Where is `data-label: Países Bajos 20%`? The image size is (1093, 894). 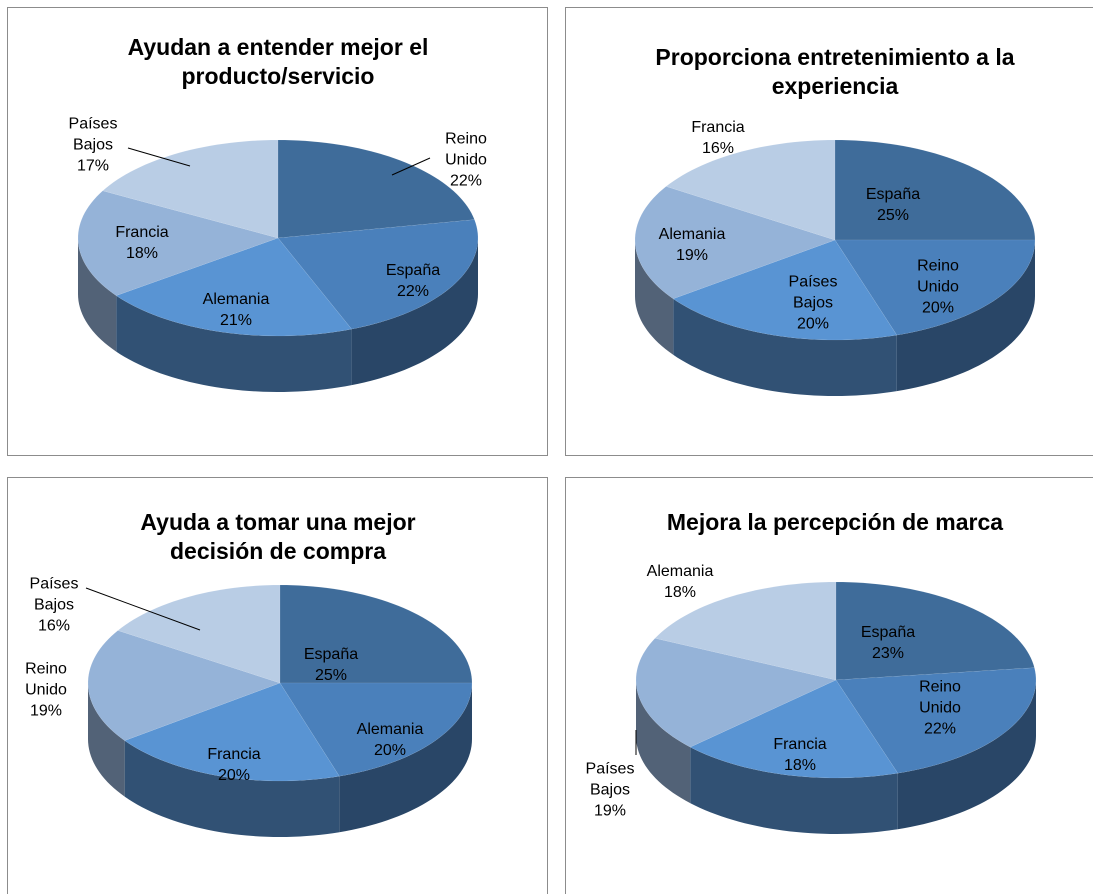
data-label: Países Bajos 20% is located at coordinates (813, 303).